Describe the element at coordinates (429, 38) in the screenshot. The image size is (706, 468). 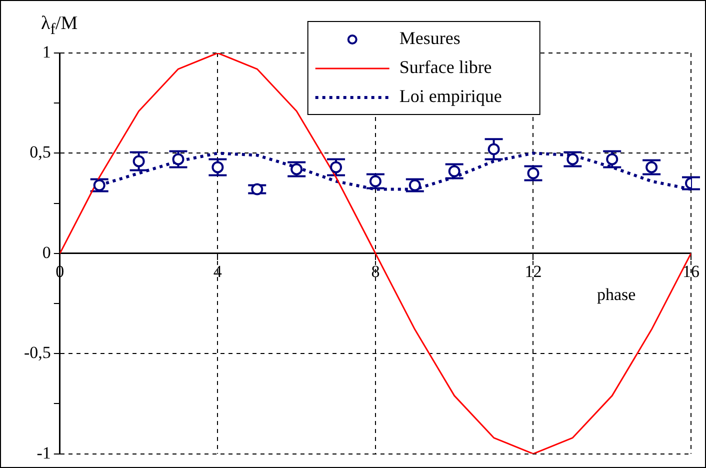
I see `legend-label: Mesures` at that location.